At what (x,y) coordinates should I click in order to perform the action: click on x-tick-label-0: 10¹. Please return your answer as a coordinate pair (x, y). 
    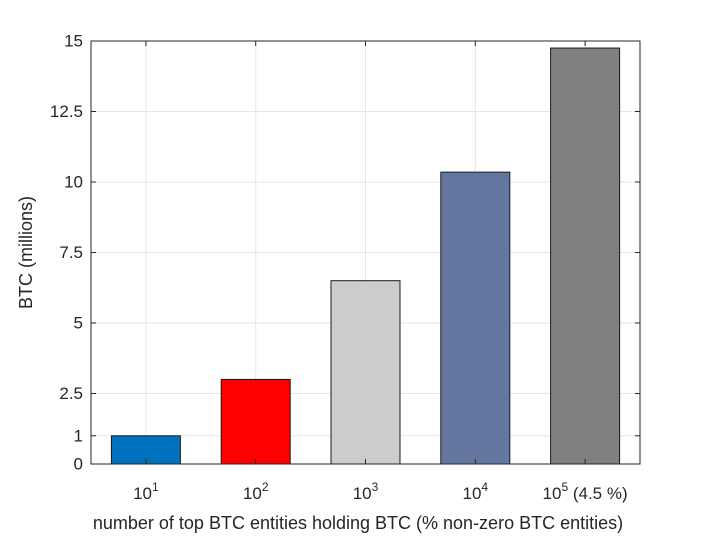
    Looking at the image, I should click on (146, 491).